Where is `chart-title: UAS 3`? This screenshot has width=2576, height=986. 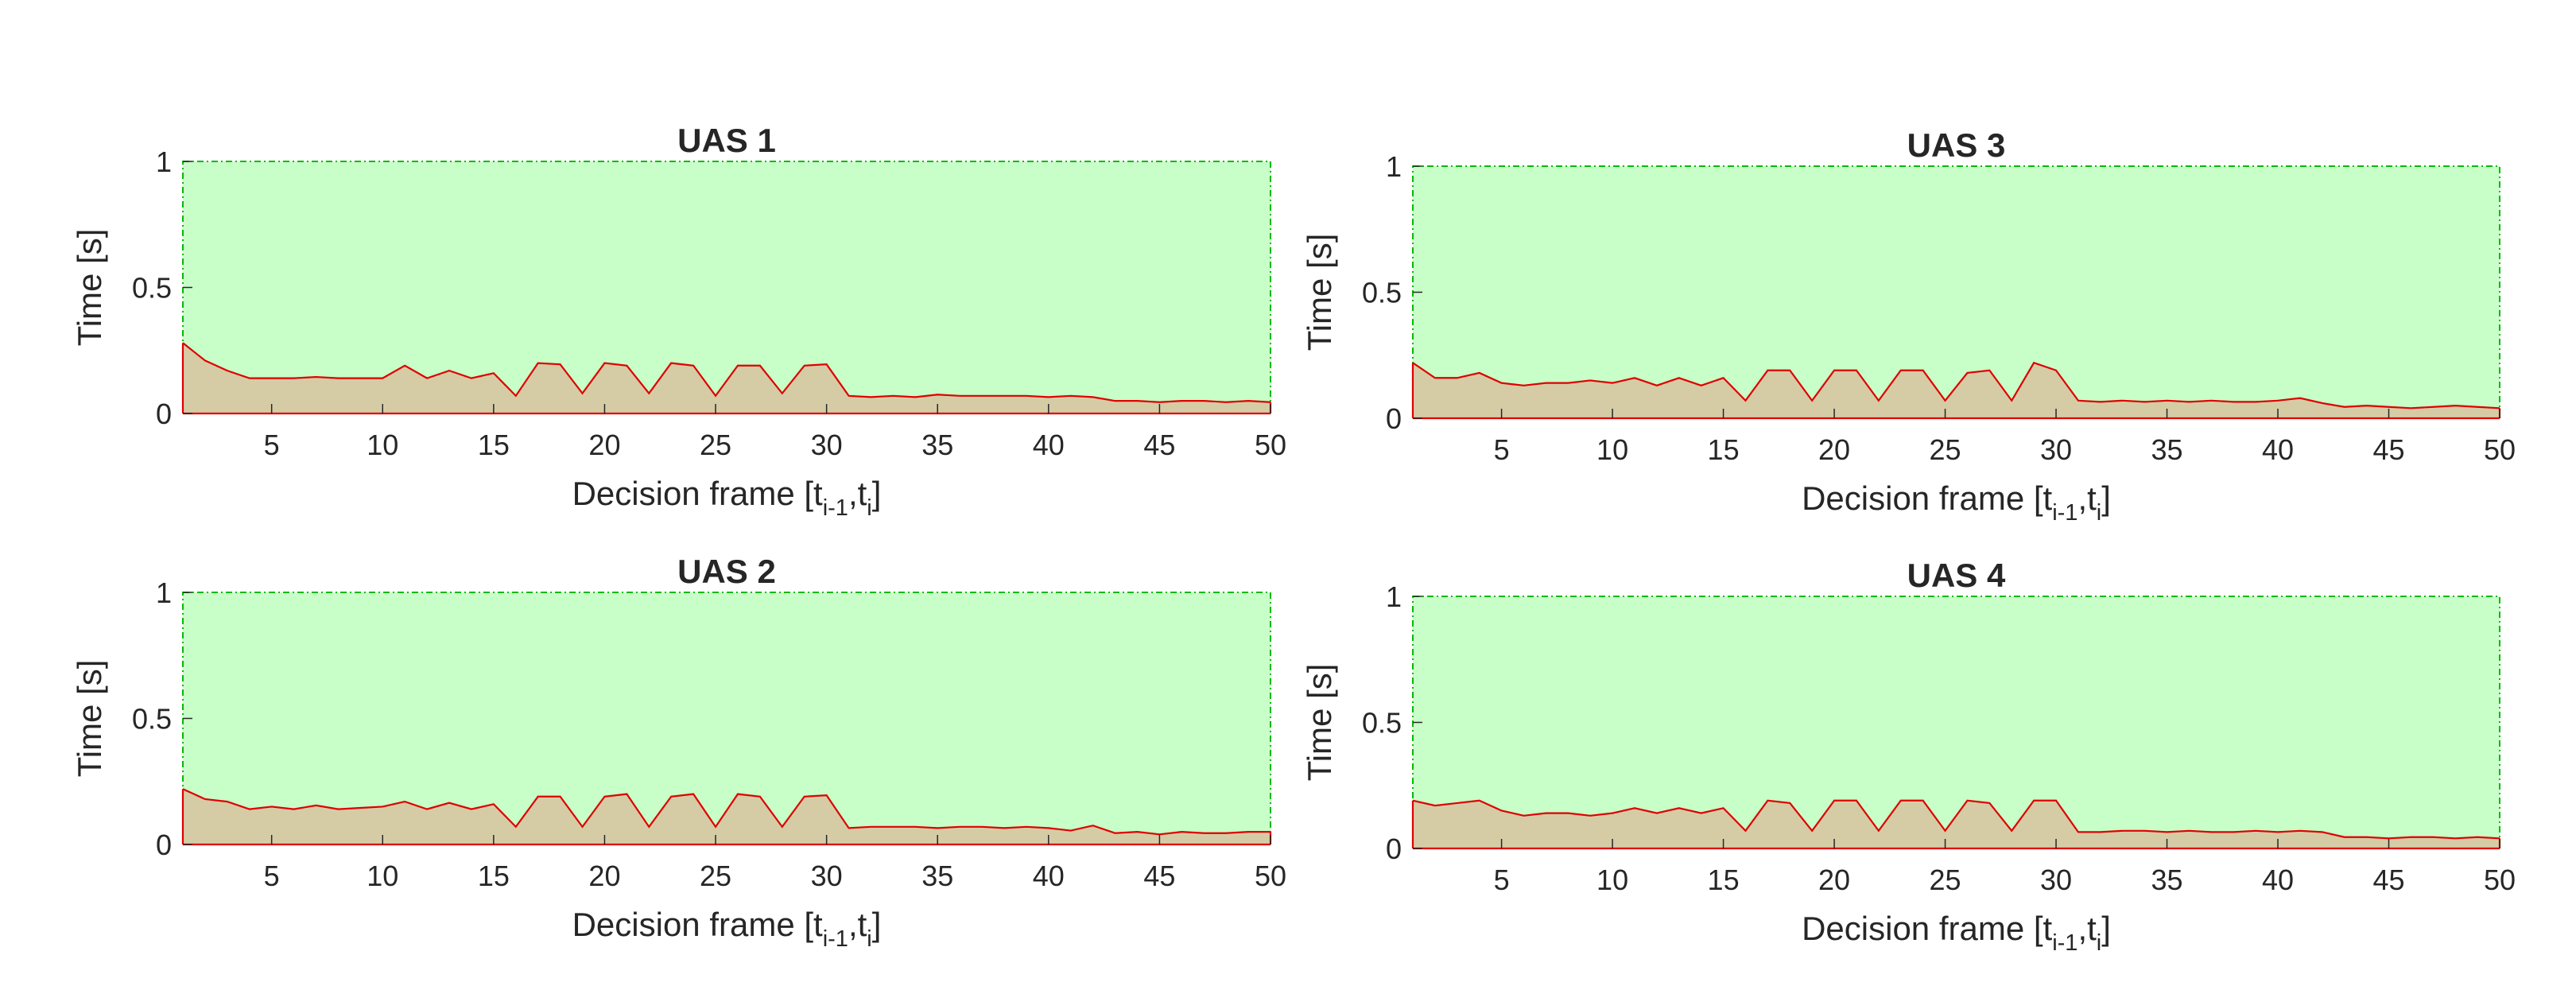 chart-title: UAS 3 is located at coordinates (1956, 145).